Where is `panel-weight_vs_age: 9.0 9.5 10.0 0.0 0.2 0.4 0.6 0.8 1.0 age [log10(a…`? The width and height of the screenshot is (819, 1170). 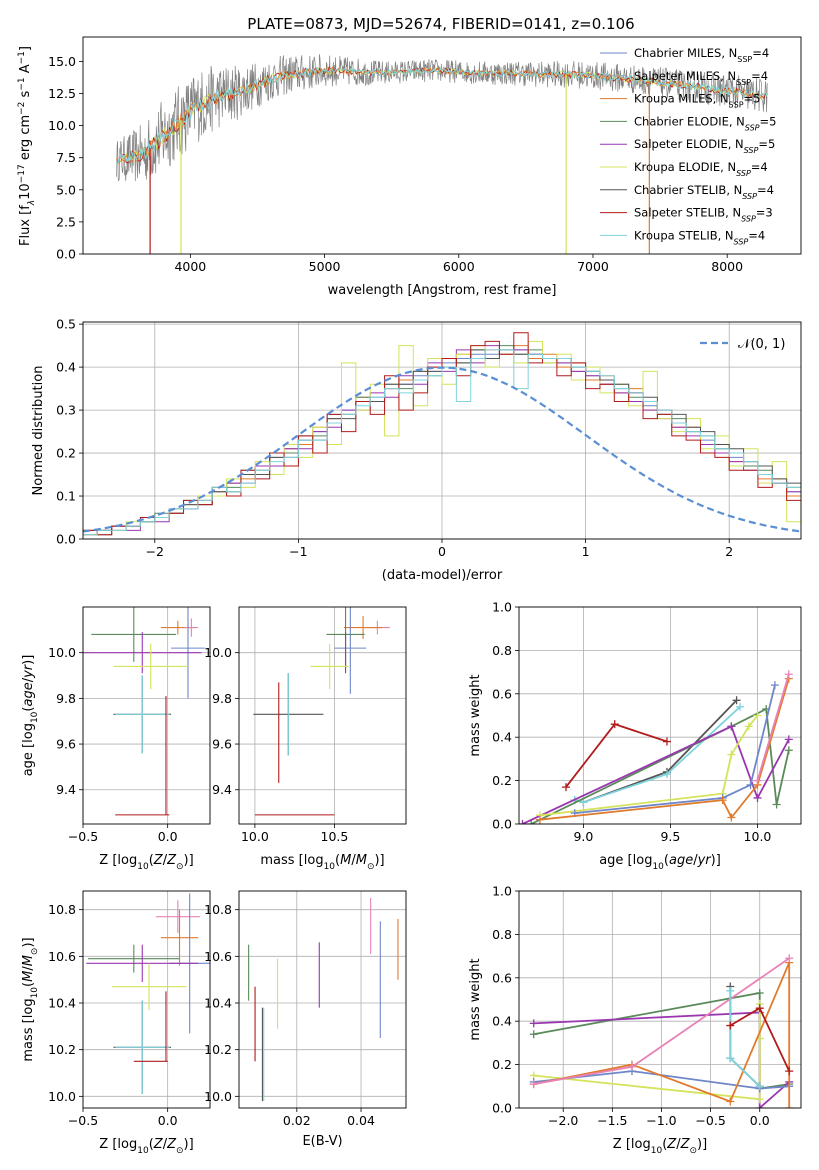 panel-weight_vs_age: 9.0 9.5 10.0 0.0 0.2 0.4 0.6 0.8 1.0 age [log10(a… is located at coordinates (635, 736).